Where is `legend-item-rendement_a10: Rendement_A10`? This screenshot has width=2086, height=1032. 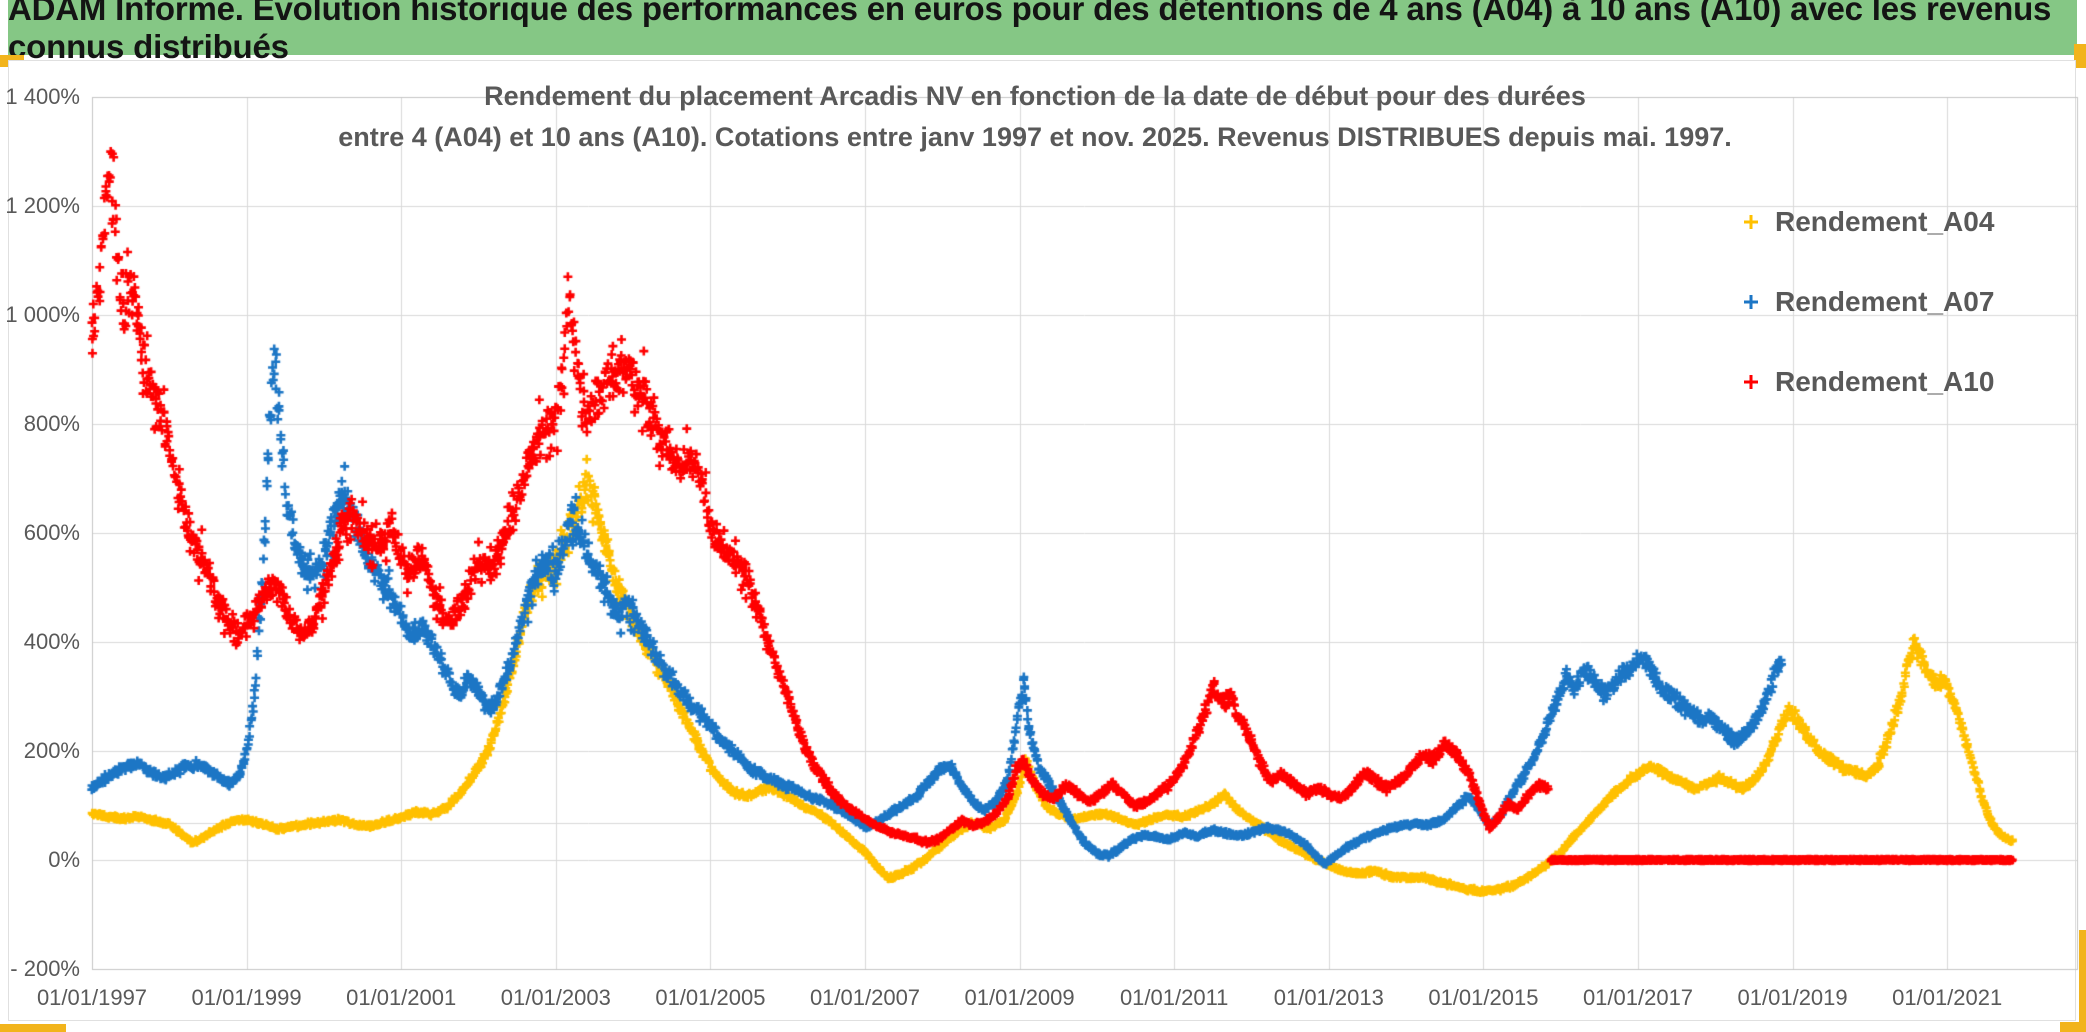
legend-item-rendement_a10: Rendement_A10 is located at coordinates (1868, 382).